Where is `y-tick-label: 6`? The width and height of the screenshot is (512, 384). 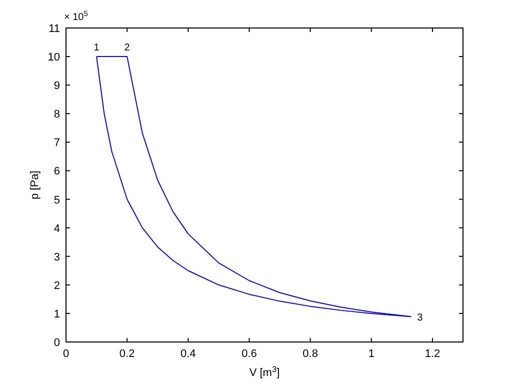
y-tick-label: 6 is located at coordinates (57, 172).